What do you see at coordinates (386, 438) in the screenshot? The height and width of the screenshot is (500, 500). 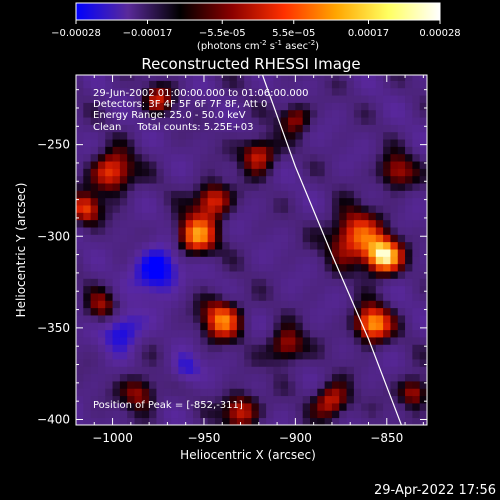 I see `x-tick-label: −850` at bounding box center [386, 438].